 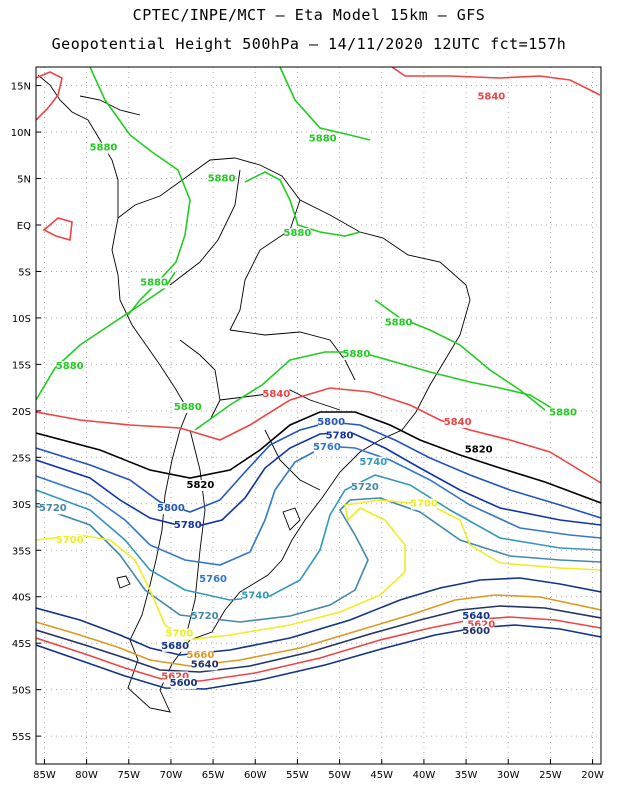 I want to click on lon-tick-label: 55W, so click(x=297, y=775).